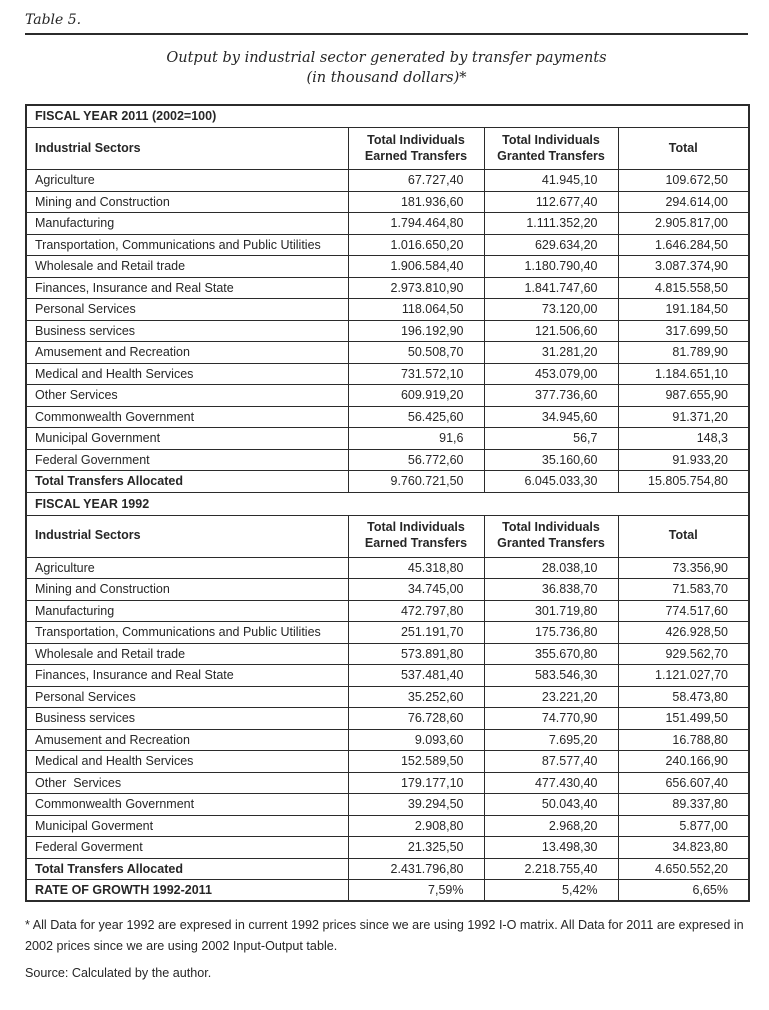  What do you see at coordinates (551, 761) in the screenshot?
I see `value-cell: 87.577,40` at bounding box center [551, 761].